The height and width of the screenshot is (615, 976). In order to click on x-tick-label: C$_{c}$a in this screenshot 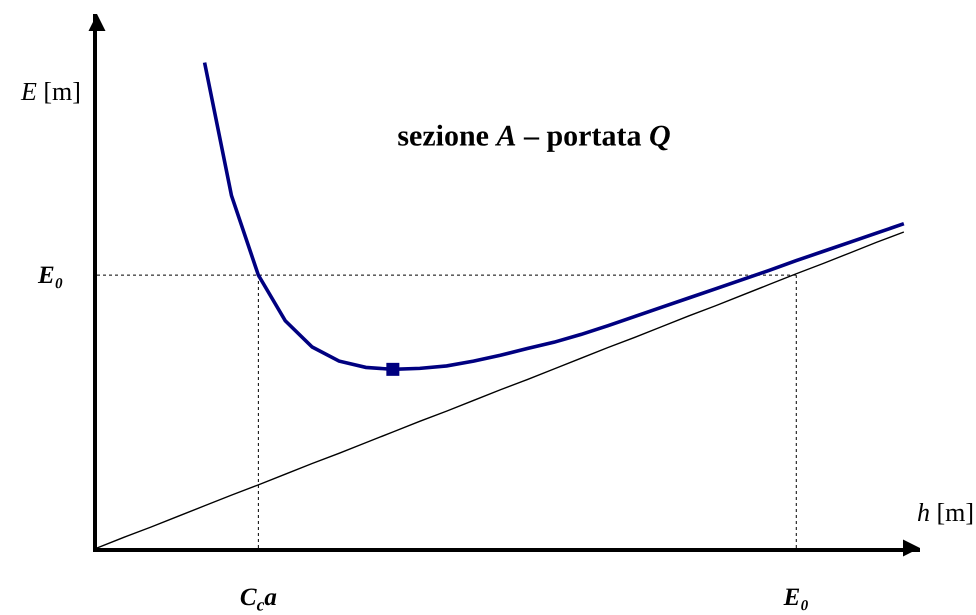, I will do `click(258, 599)`.